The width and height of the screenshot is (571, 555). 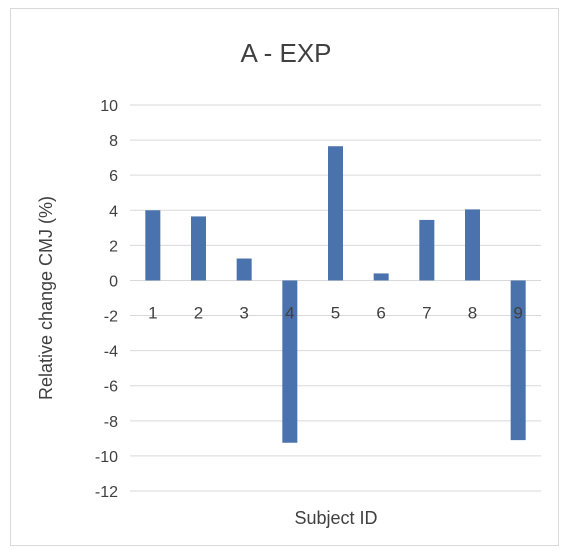 I want to click on y-tick-label: -2, so click(x=111, y=317).